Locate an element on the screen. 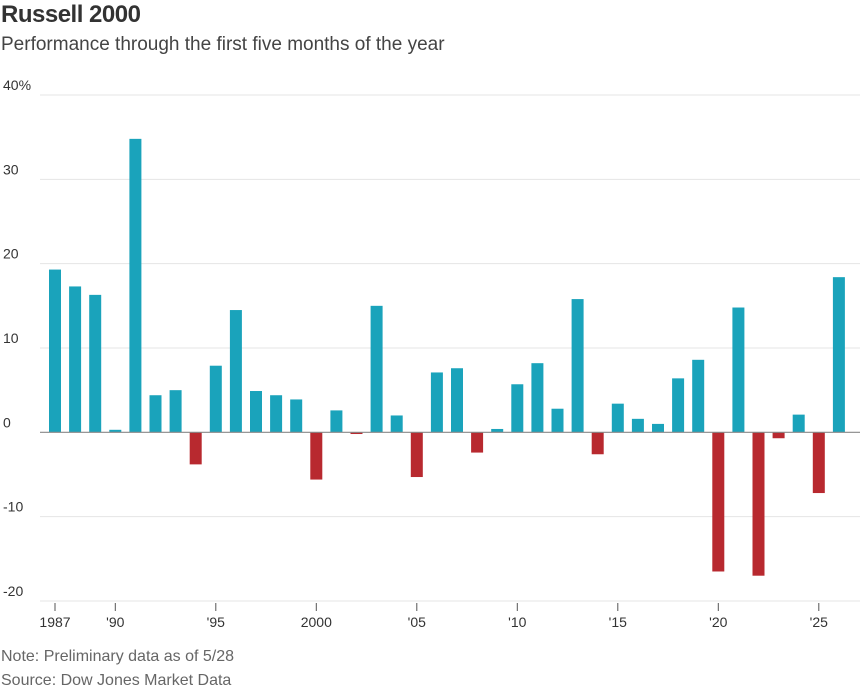 The height and width of the screenshot is (694, 860). bar-1998 is located at coordinates (276, 414).